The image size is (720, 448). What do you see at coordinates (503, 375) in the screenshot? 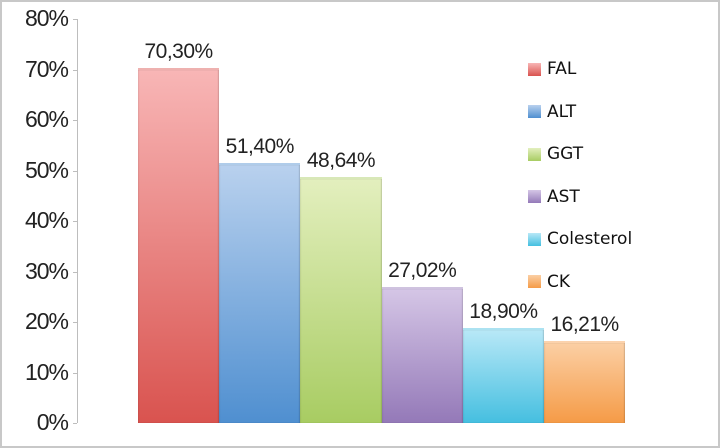
I see `bar-colesterol` at bounding box center [503, 375].